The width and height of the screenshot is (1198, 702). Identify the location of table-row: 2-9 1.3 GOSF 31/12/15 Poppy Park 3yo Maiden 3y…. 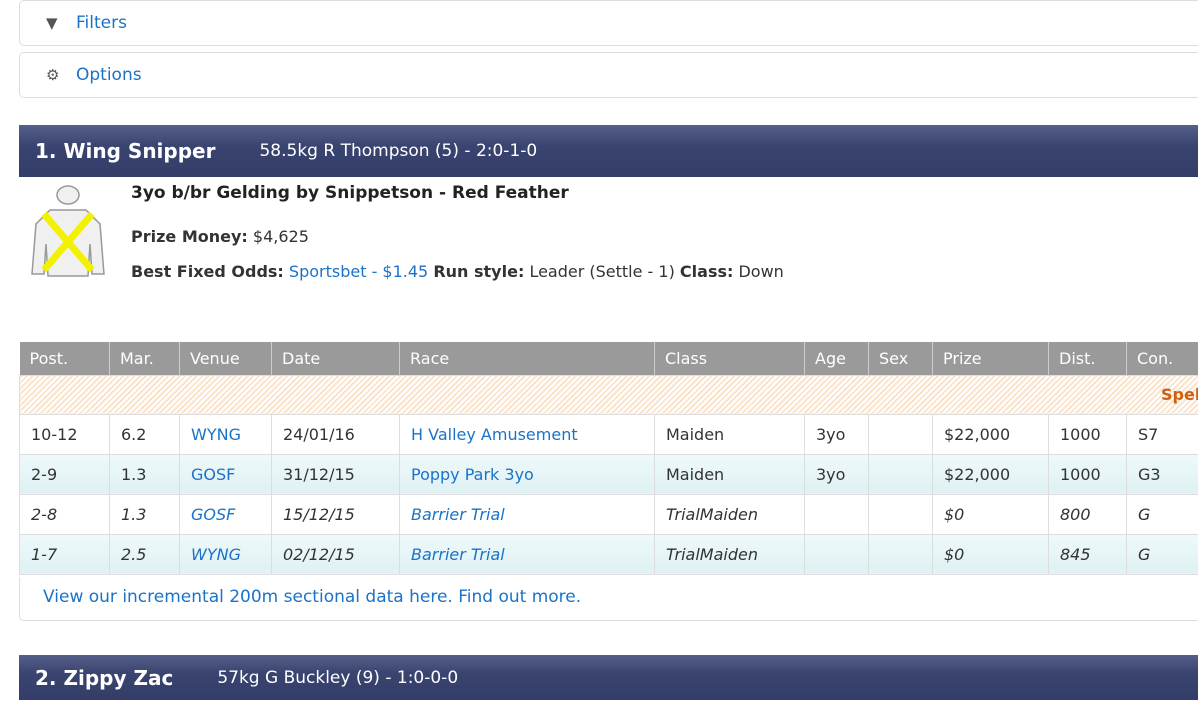
(608, 474).